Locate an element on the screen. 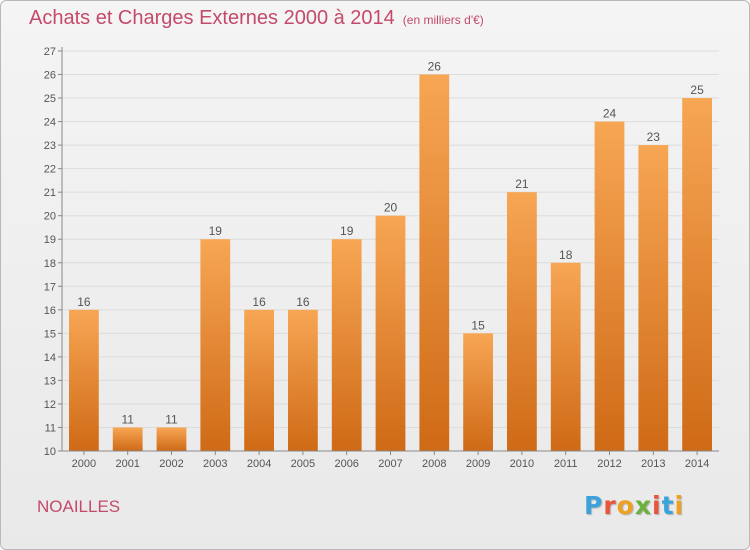 This screenshot has height=550, width=750. bar-value-label: 23 is located at coordinates (654, 137).